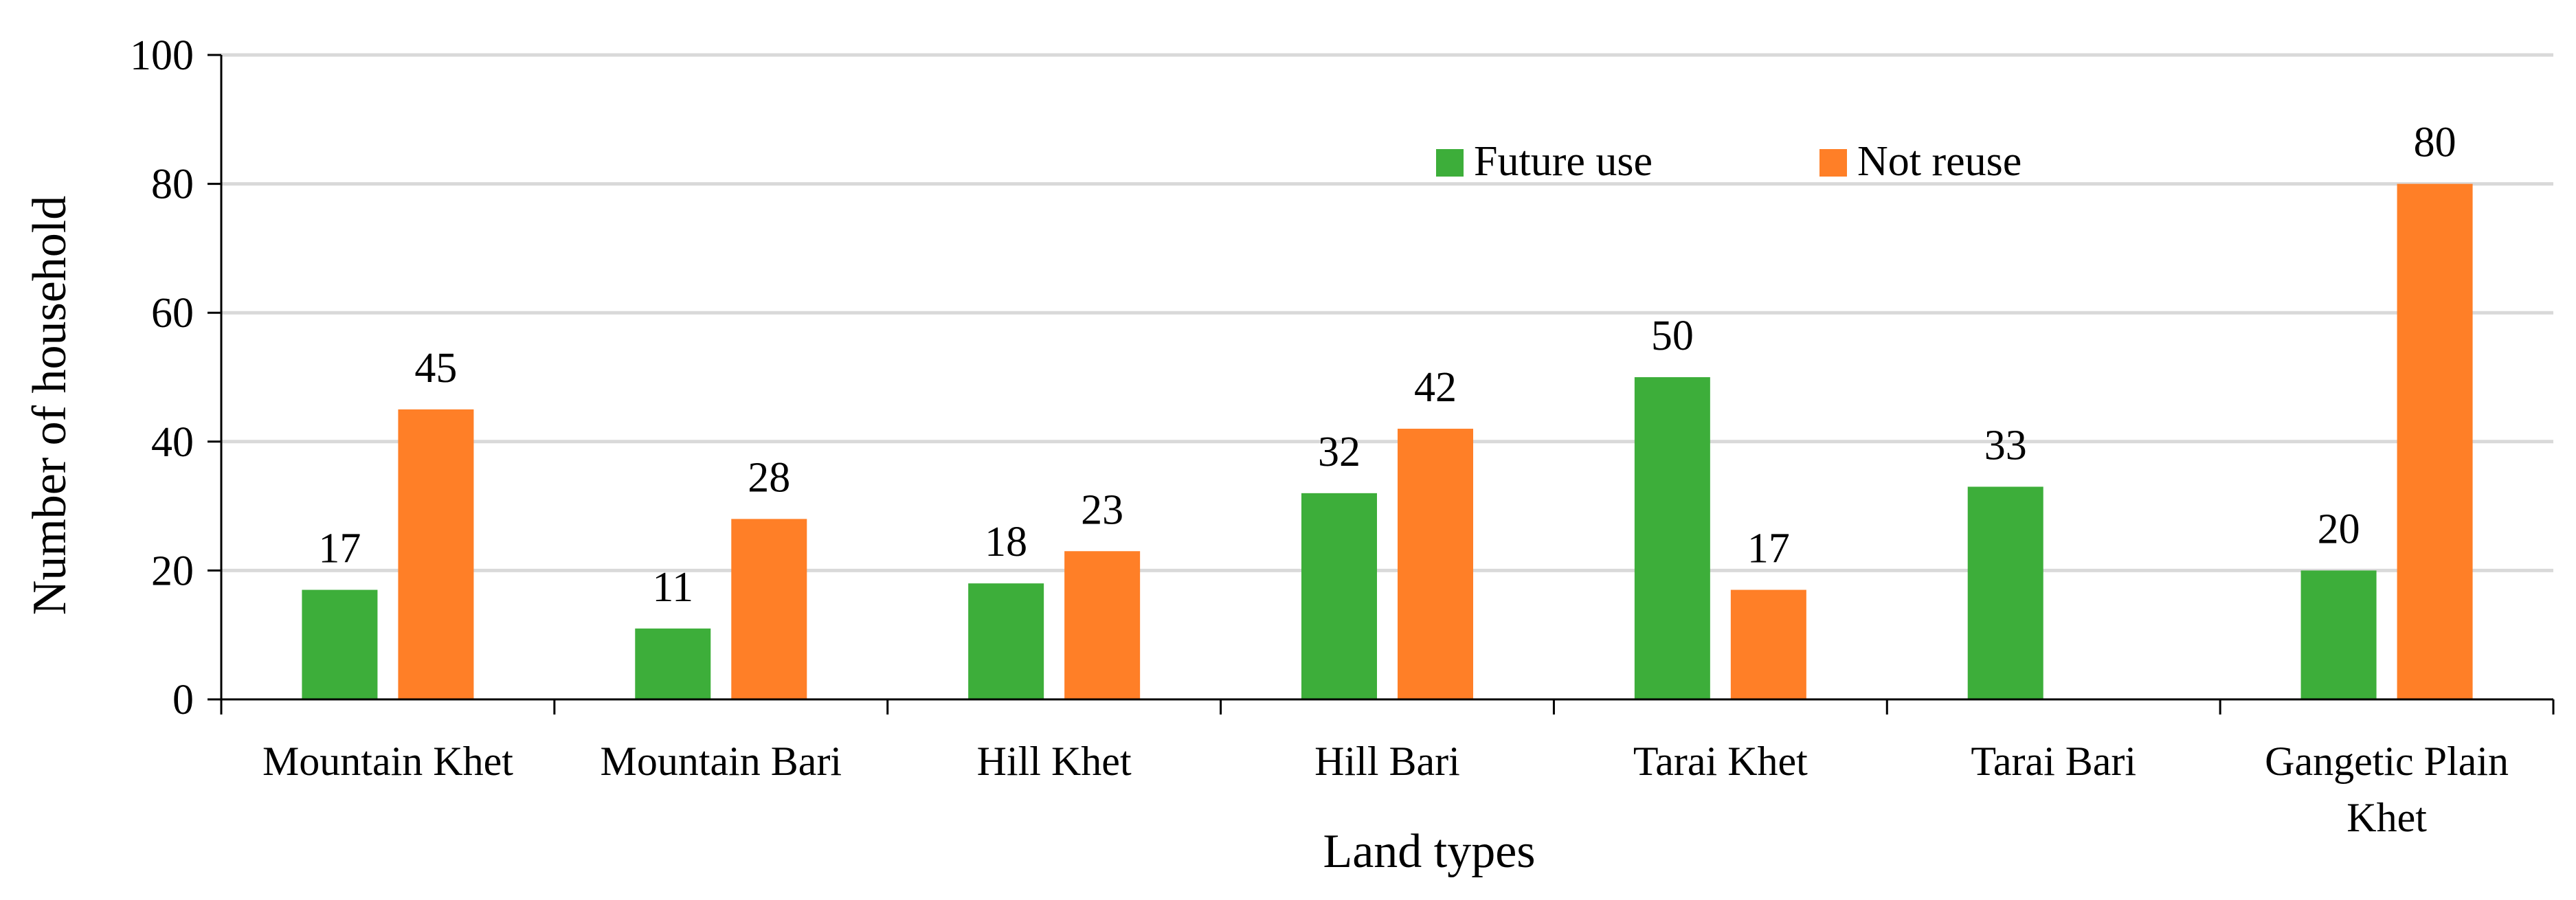  What do you see at coordinates (162, 55) in the screenshot?
I see `y-tick-label: 100` at bounding box center [162, 55].